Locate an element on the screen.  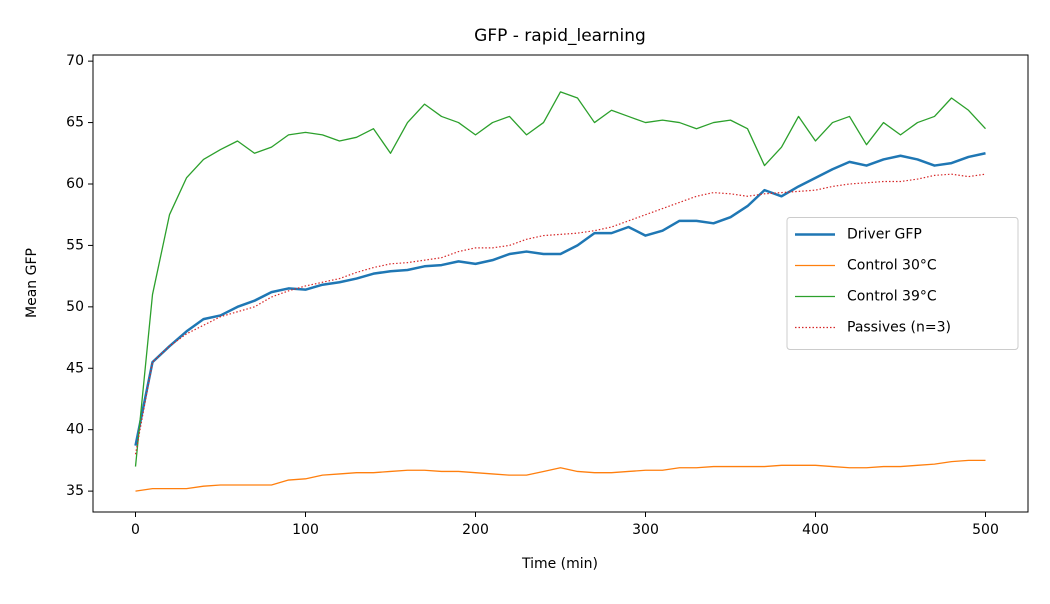
y-tick-label: 40 is located at coordinates (75, 430).